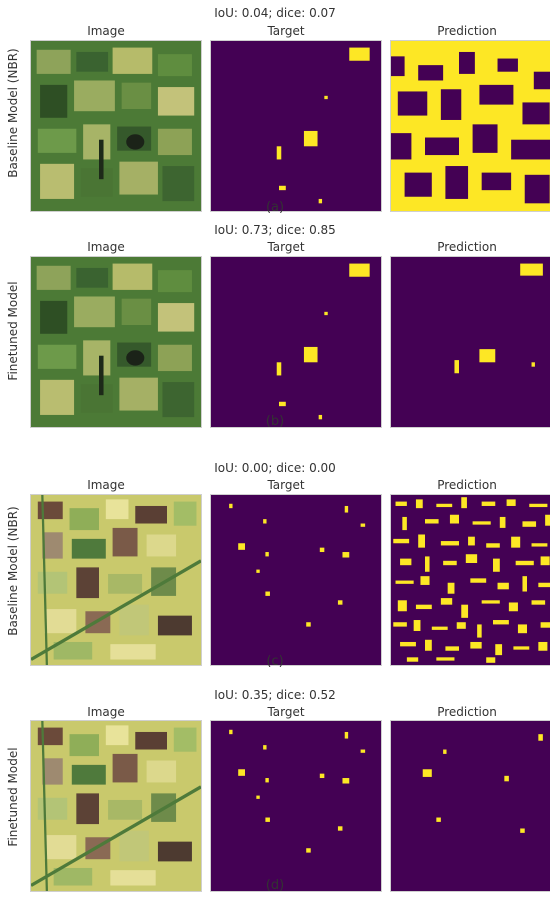 The height and width of the screenshot is (899, 550). What do you see at coordinates (275, 468) in the screenshot?
I see `metric-text: IoU: 0.00; dice: 0.00` at bounding box center [275, 468].